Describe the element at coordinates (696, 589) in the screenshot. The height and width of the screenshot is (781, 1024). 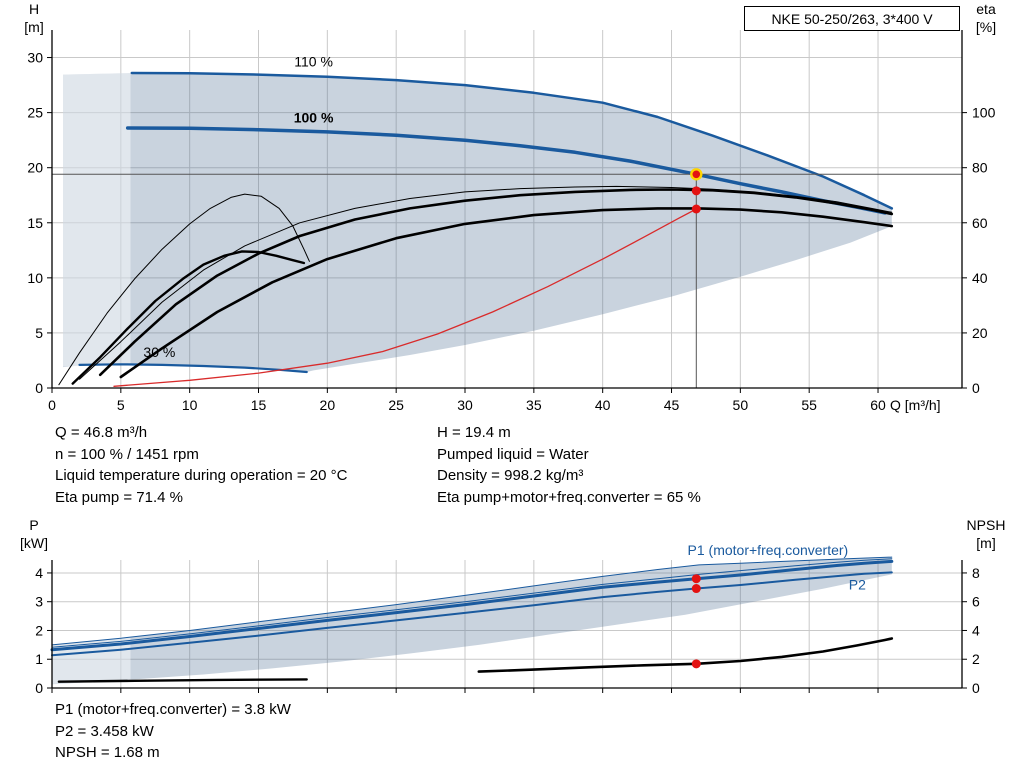
I see `p2-marker` at that location.